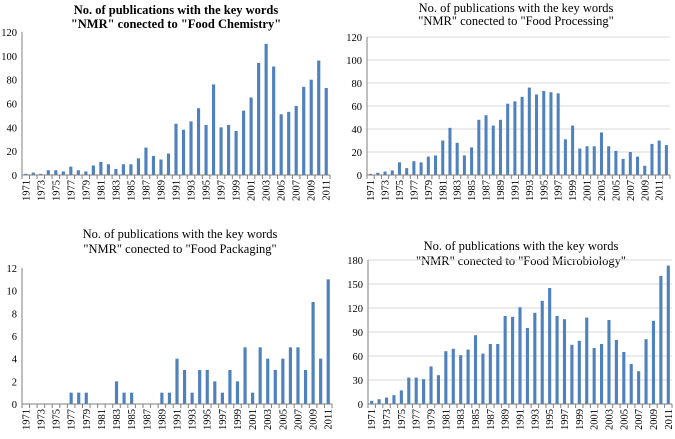 The height and width of the screenshot is (439, 675). Describe the element at coordinates (192, 190) in the screenshot. I see `x-tick-label: 1993` at that location.